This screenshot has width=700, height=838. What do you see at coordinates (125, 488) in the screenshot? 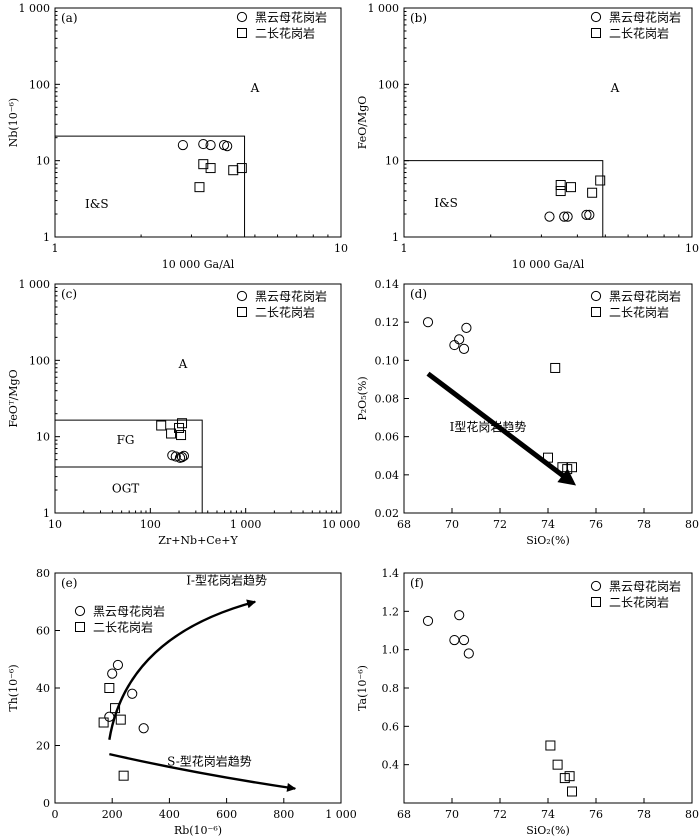
I see `field-label: OGT` at bounding box center [125, 488].